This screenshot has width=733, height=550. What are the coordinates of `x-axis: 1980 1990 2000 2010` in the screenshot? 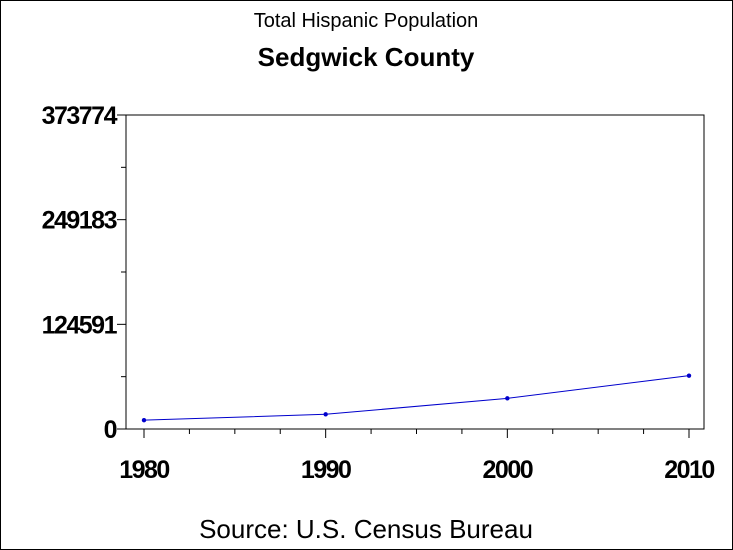 It's located at (417, 456).